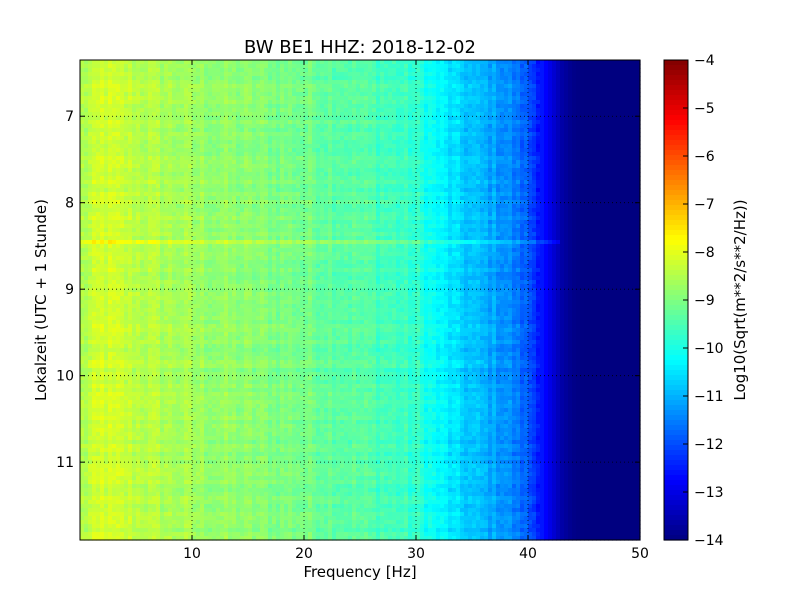 The width and height of the screenshot is (800, 600). Describe the element at coordinates (704, 301) in the screenshot. I see `colorbar-tick-label: −9` at that location.